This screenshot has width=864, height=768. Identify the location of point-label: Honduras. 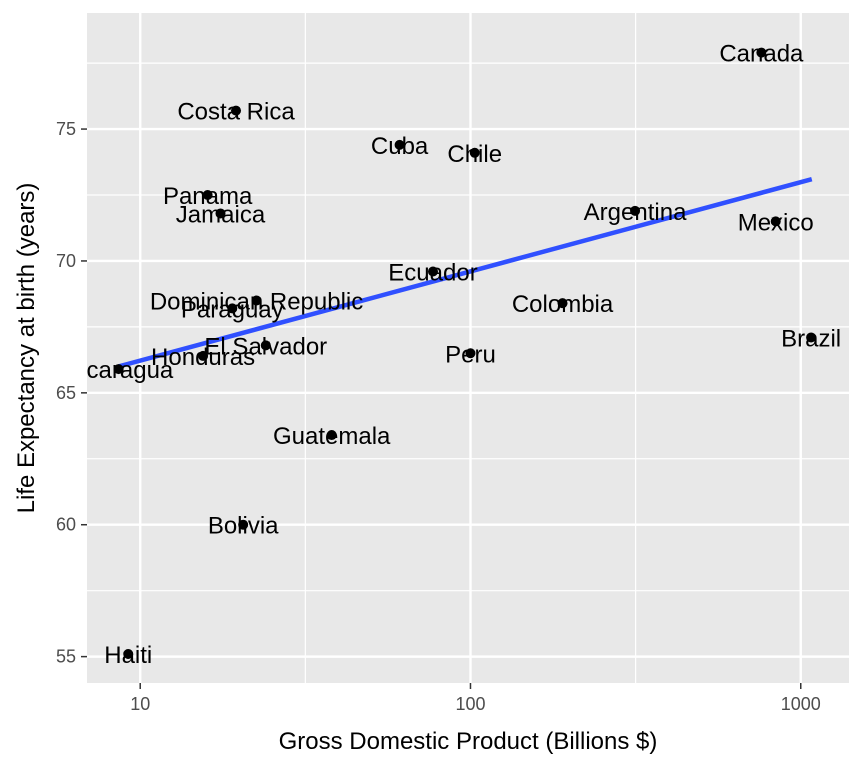
(203, 357).